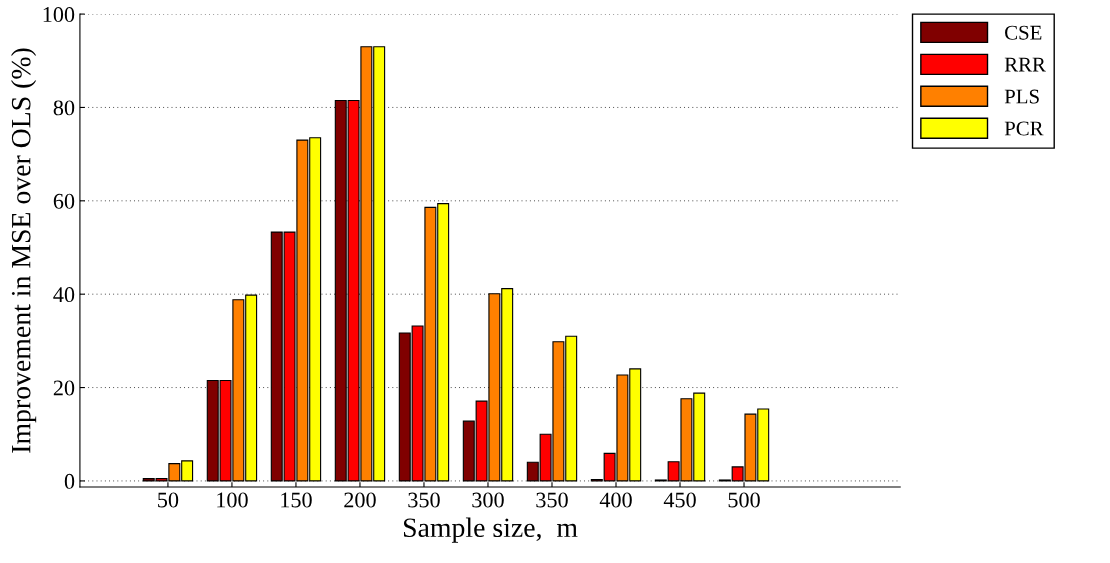 The width and height of the screenshot is (1110, 563). I want to click on x-tick-label: 450, so click(679, 500).